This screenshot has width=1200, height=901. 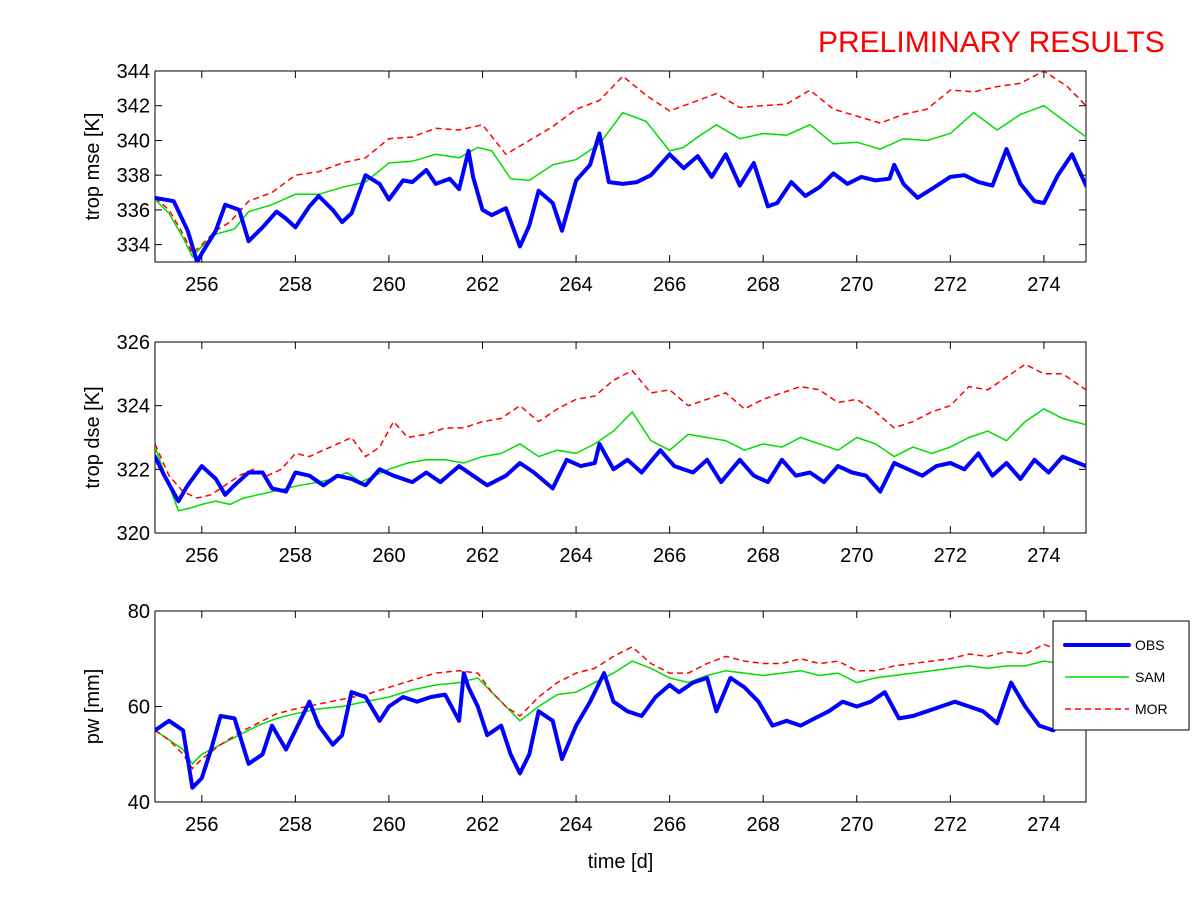 What do you see at coordinates (133, 246) in the screenshot?
I see `y-tick-label: 334` at bounding box center [133, 246].